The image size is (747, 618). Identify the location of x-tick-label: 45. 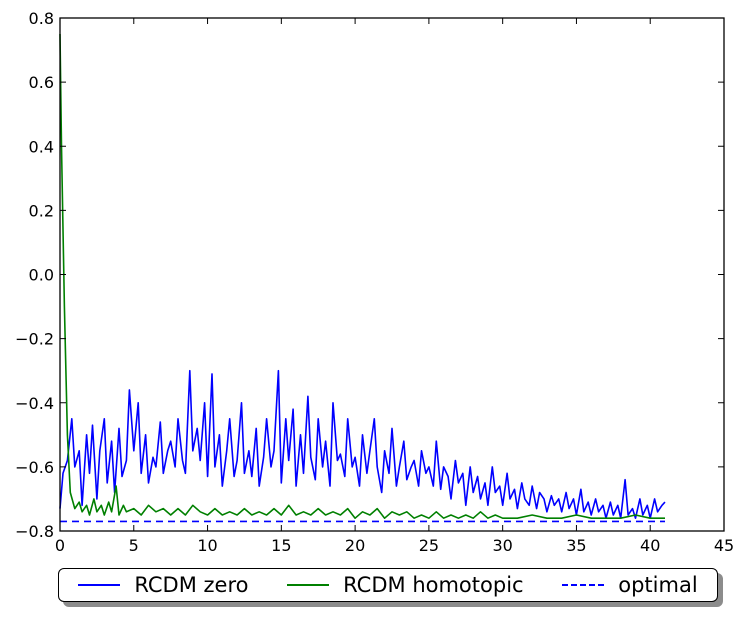
(724, 545).